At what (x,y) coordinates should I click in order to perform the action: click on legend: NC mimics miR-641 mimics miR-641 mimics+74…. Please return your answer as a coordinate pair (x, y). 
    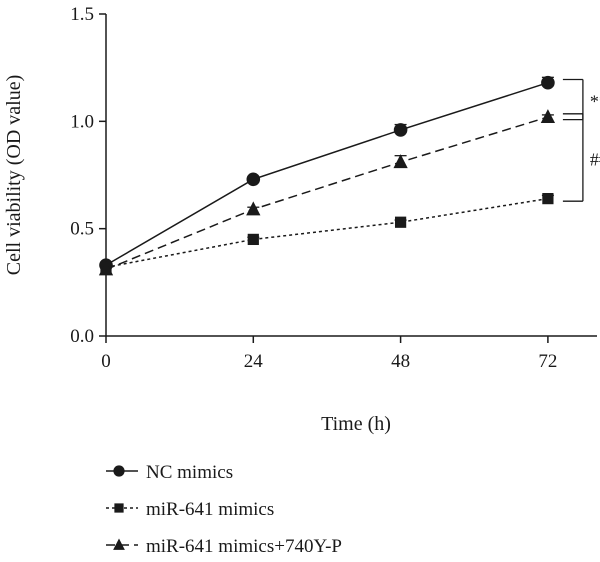
    Looking at the image, I should click on (224, 509).